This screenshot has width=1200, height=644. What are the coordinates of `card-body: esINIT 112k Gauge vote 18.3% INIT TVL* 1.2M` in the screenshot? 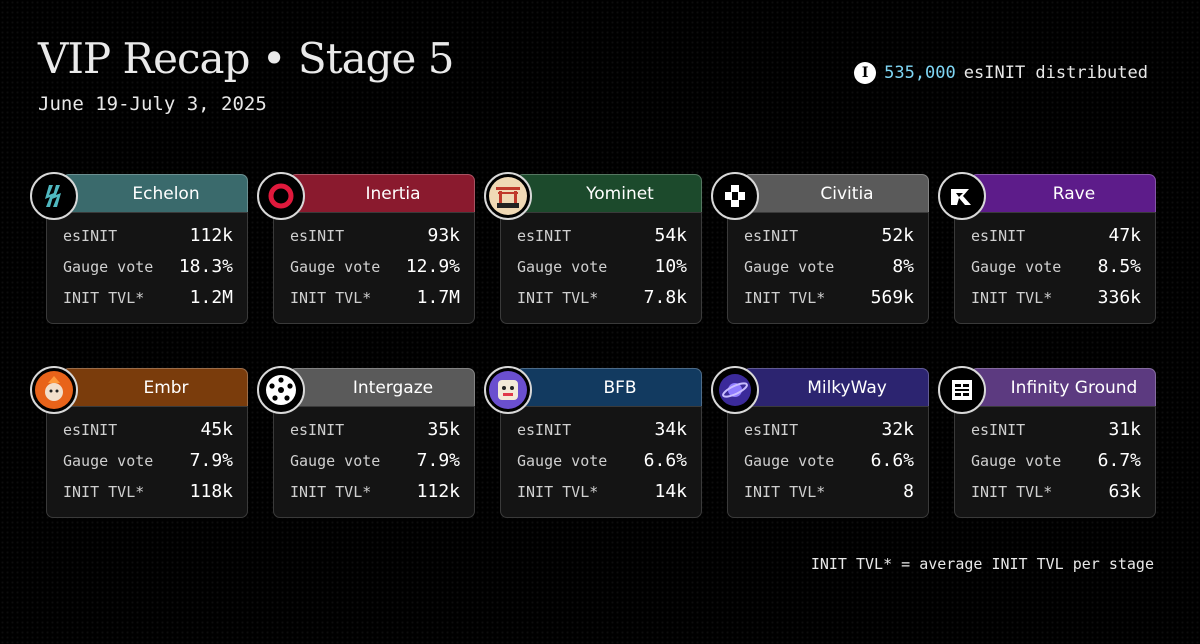 It's located at (147, 268).